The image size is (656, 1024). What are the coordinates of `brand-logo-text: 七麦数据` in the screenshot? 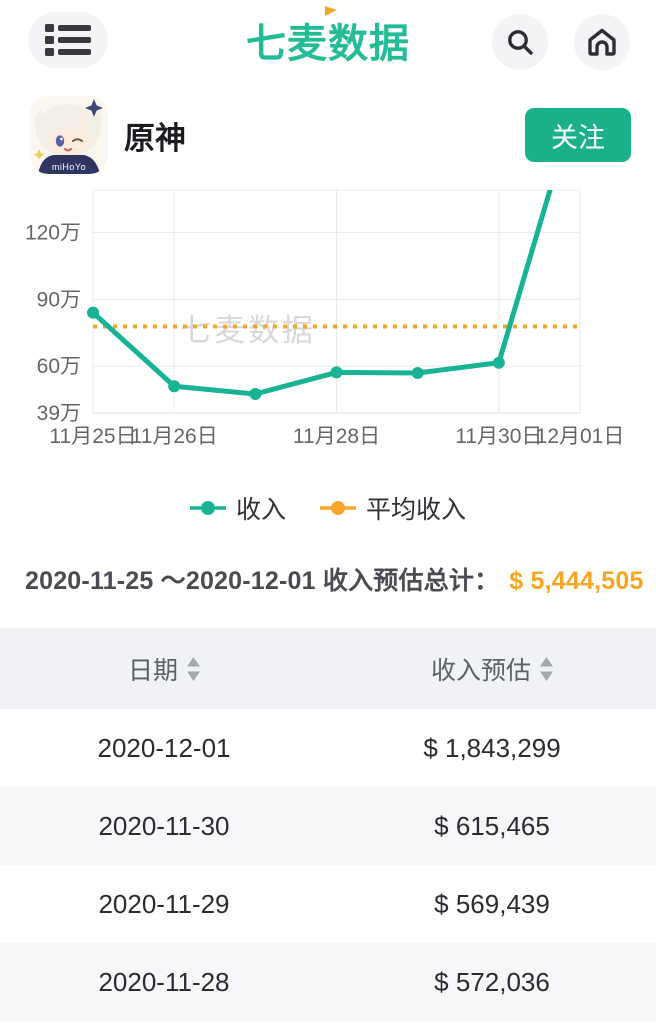 It's located at (328, 44).